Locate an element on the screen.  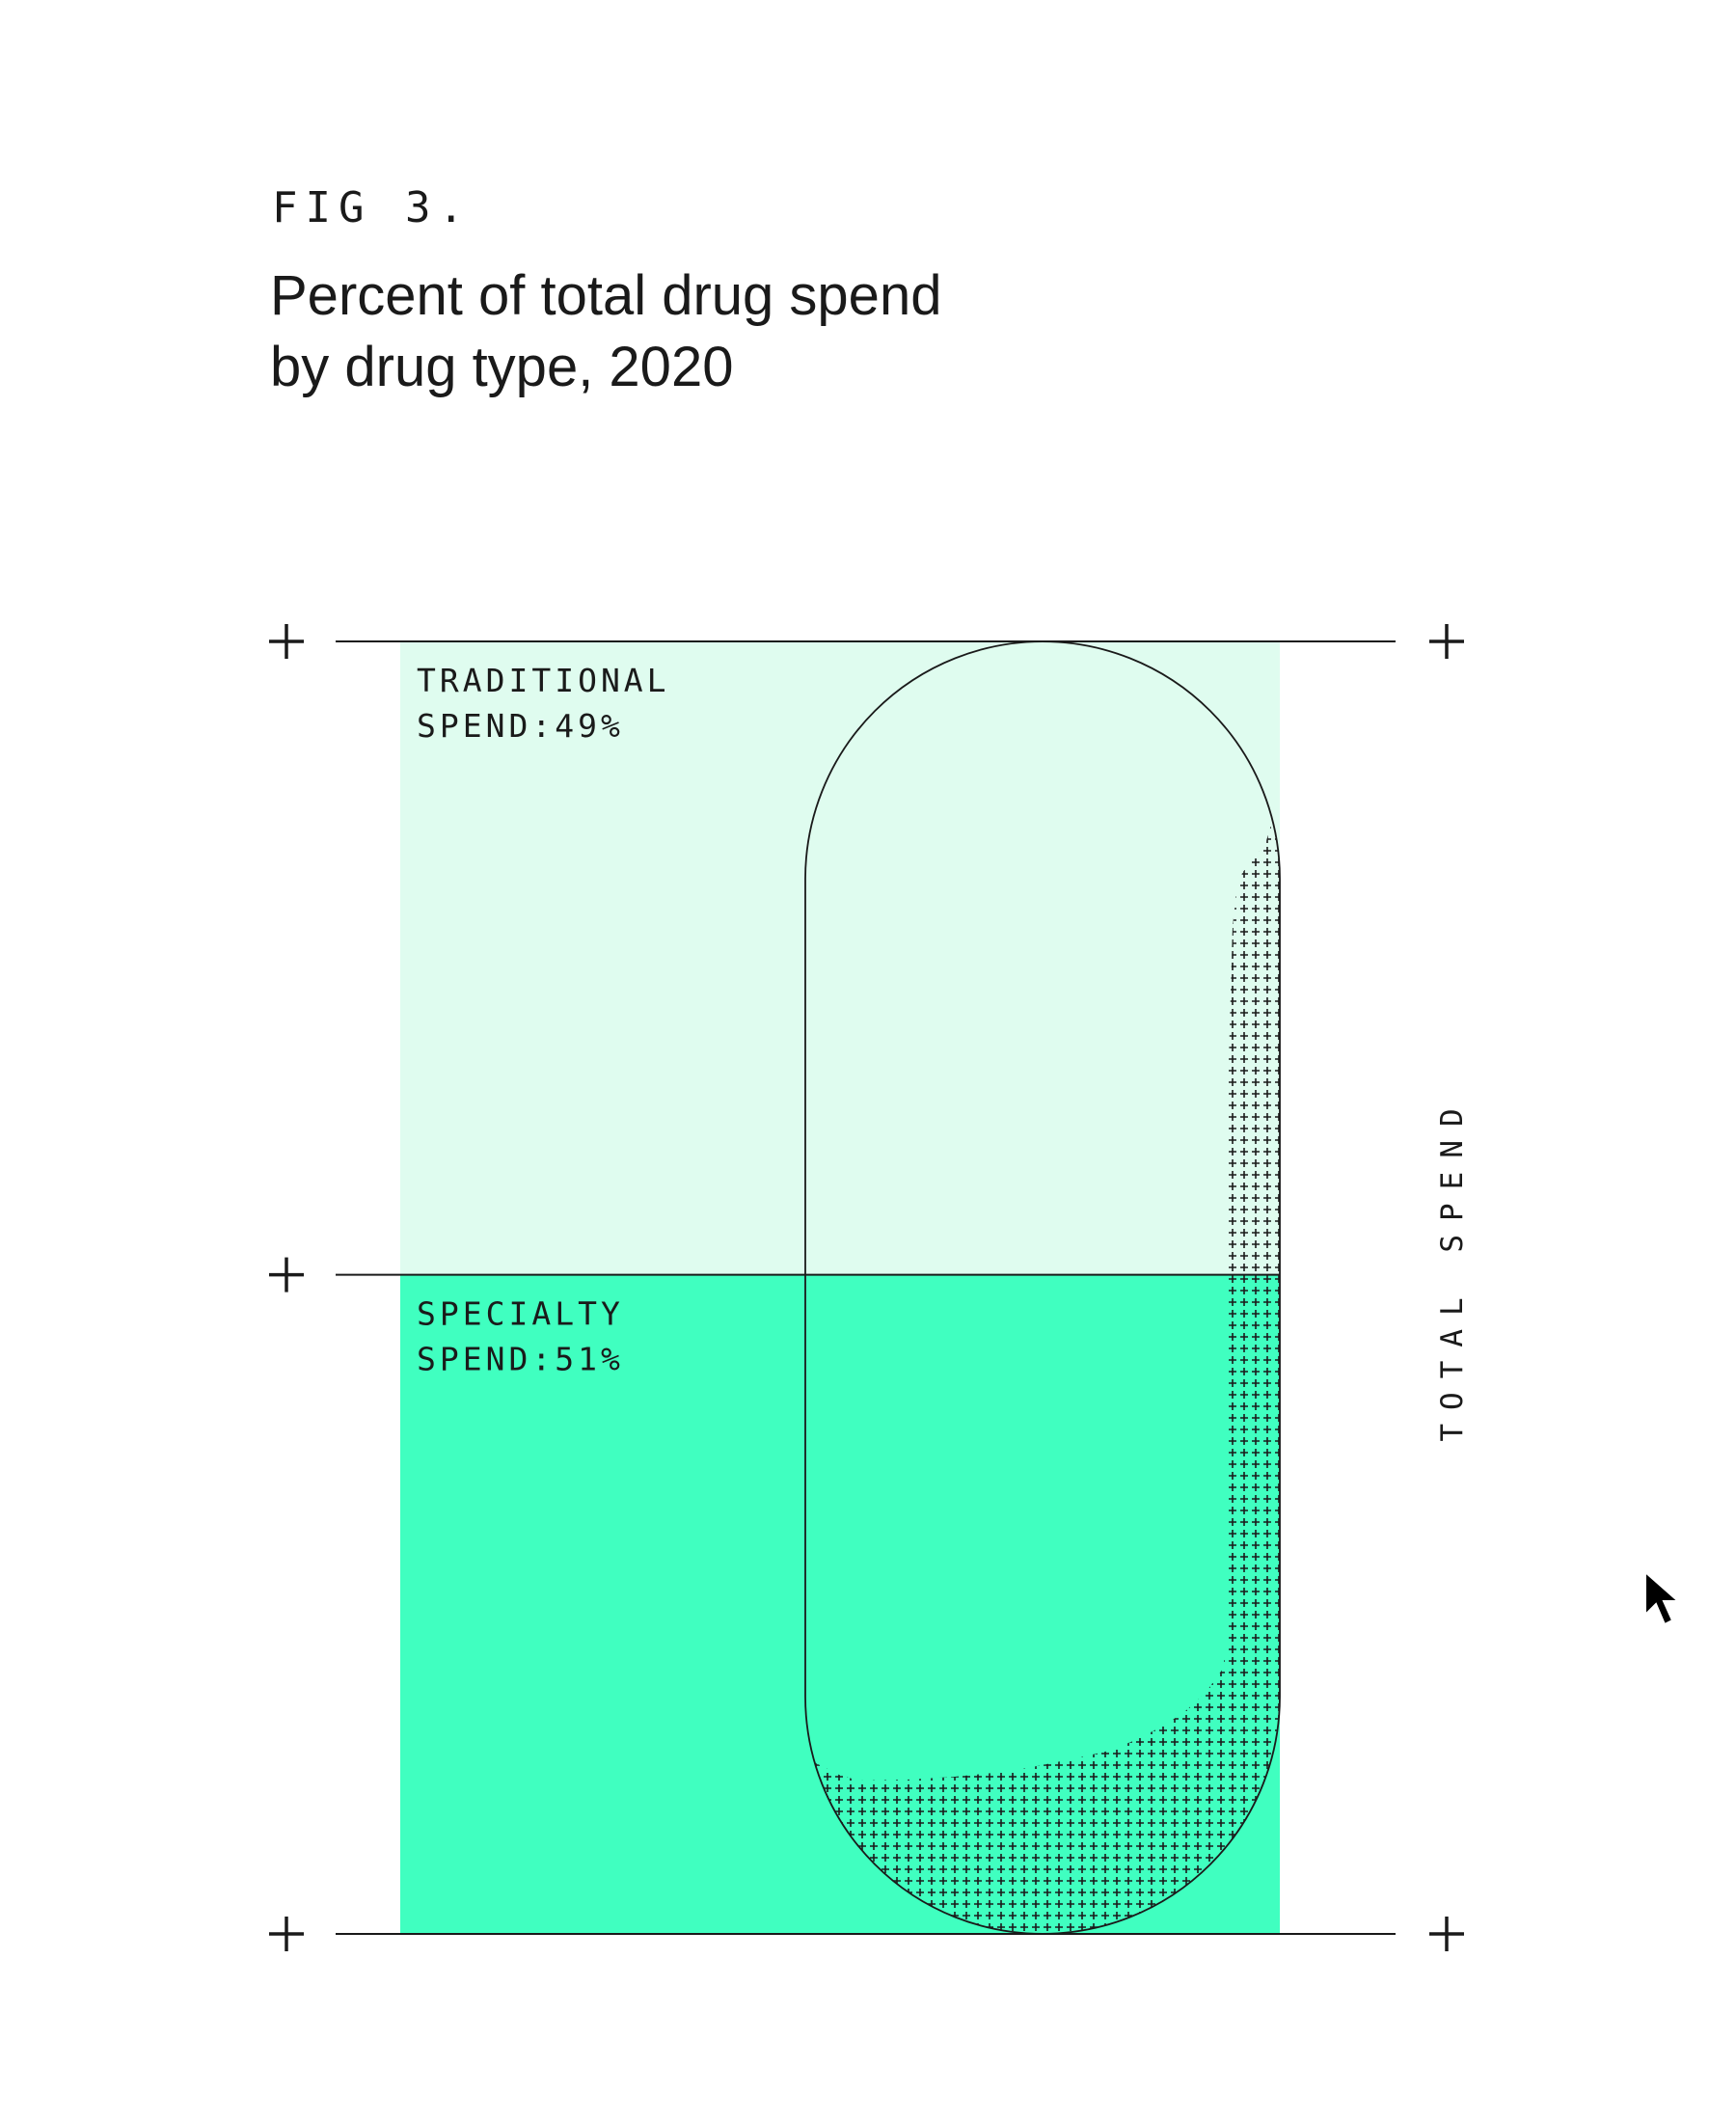
total-spend-axis-label: TOTAL SPEND is located at coordinates (1453, 1268).